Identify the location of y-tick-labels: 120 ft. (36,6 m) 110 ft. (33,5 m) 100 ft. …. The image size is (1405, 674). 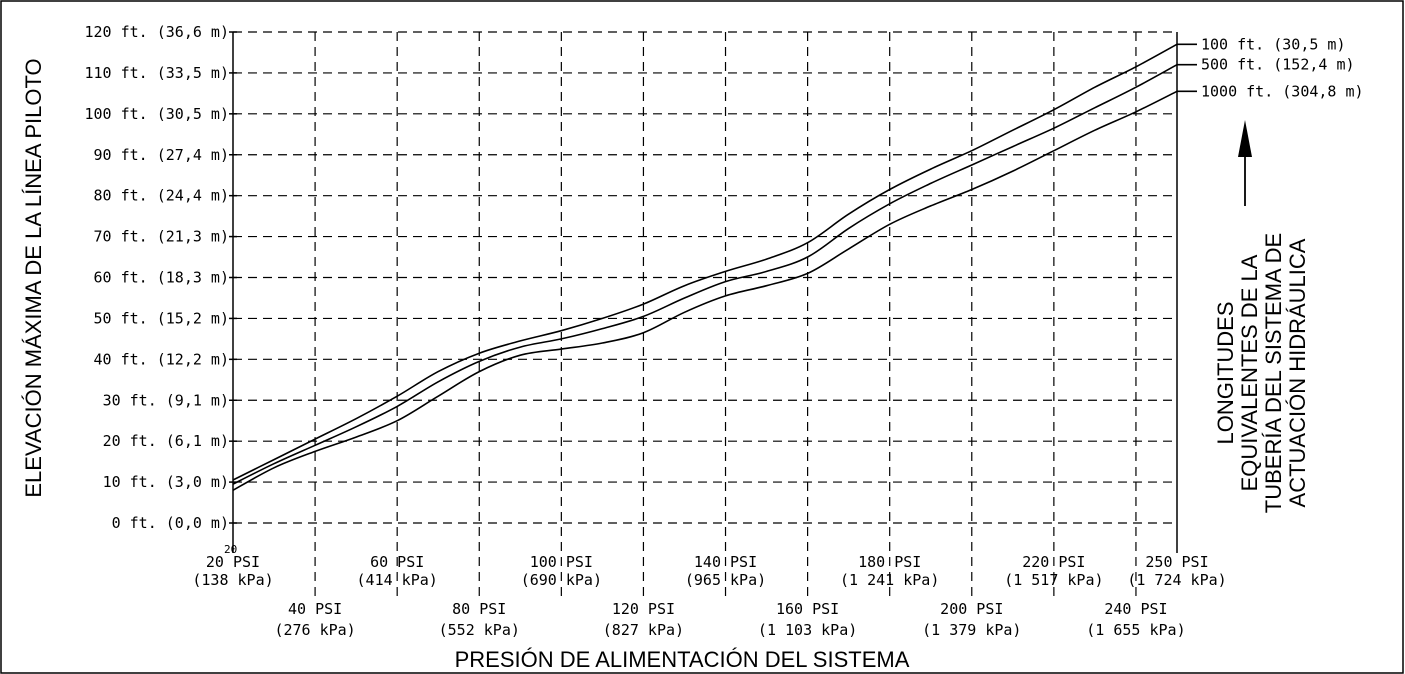
(157, 277).